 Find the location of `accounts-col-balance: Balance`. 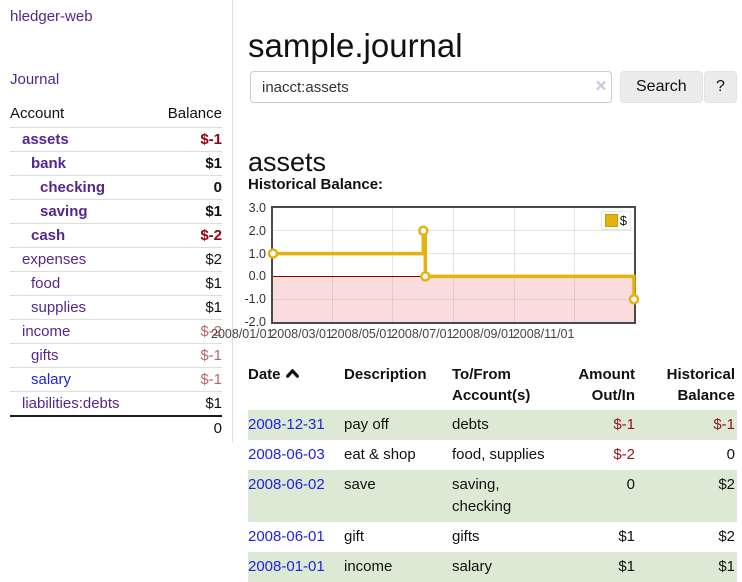

accounts-col-balance: Balance is located at coordinates (186, 115).